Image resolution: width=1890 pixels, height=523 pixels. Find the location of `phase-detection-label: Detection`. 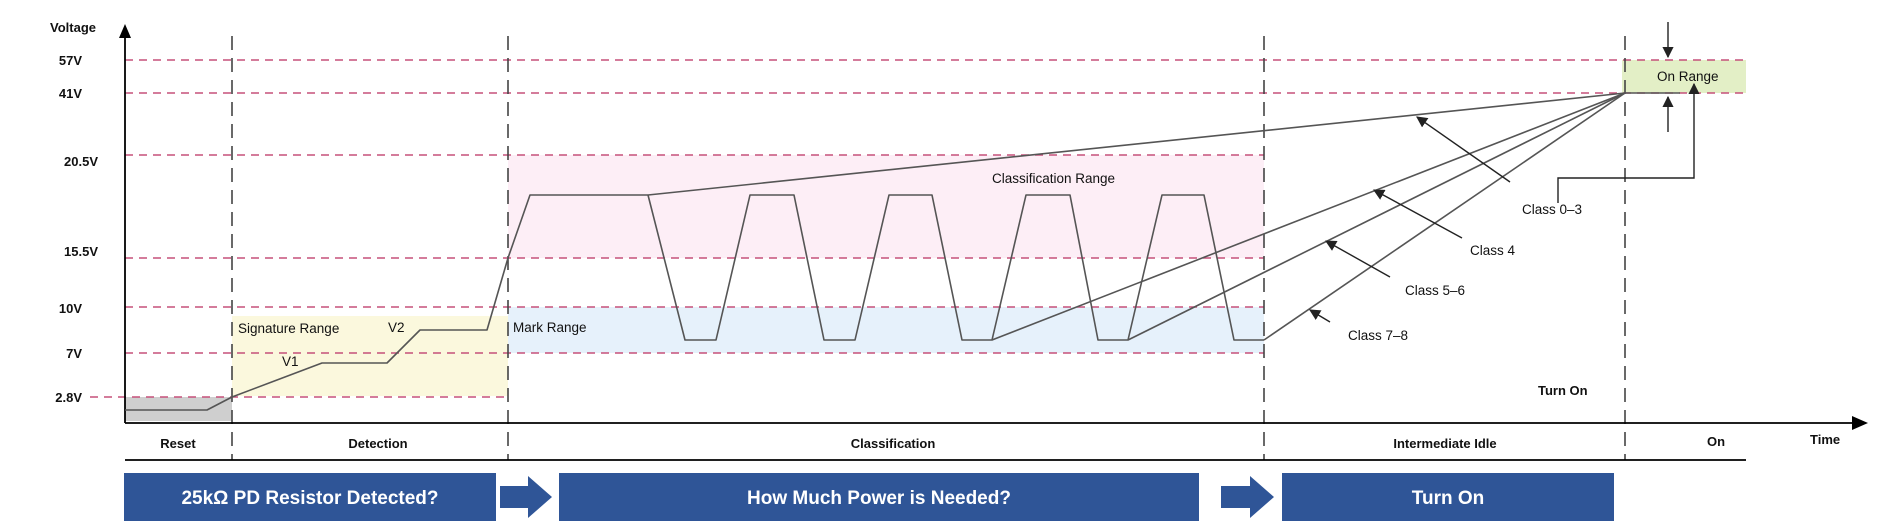

phase-detection-label: Detection is located at coordinates (377, 443).